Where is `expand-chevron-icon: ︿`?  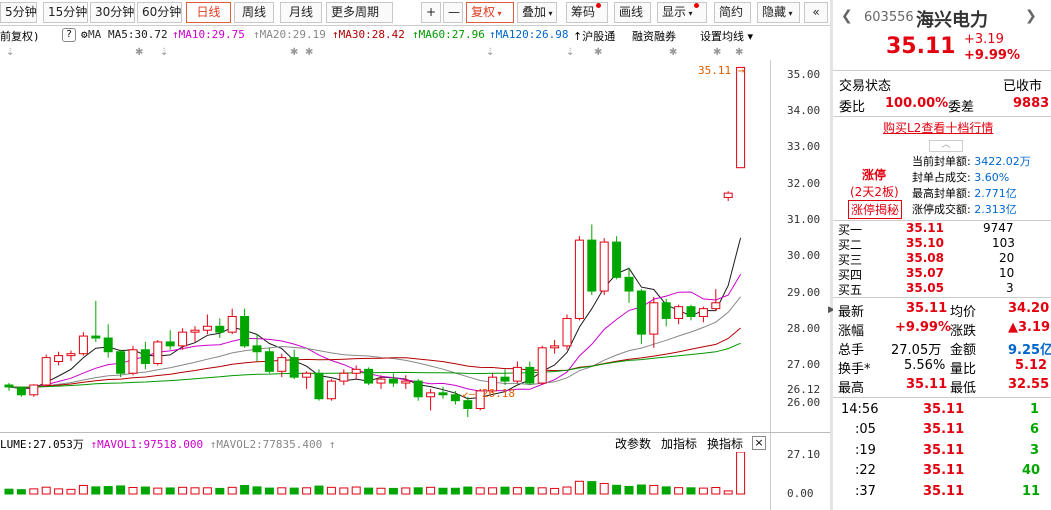 expand-chevron-icon: ︿ is located at coordinates (946, 146).